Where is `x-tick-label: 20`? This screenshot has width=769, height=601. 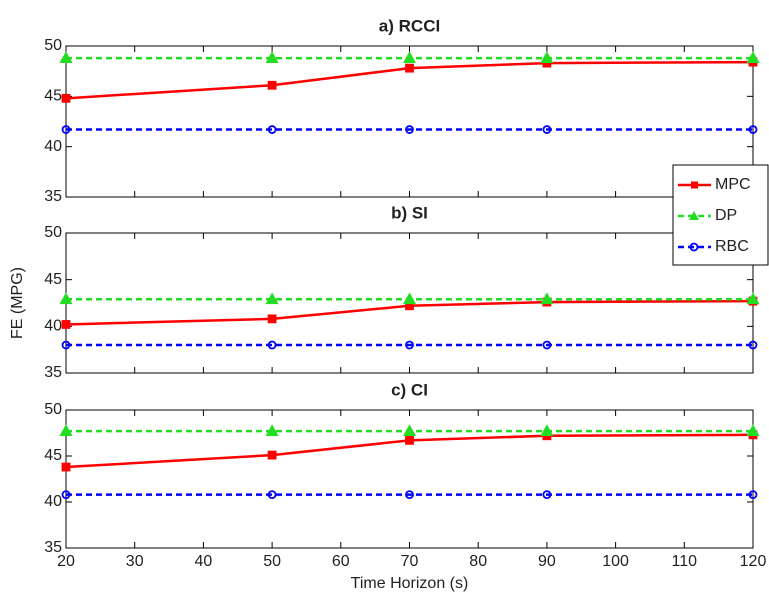 x-tick-label: 20 is located at coordinates (66, 561).